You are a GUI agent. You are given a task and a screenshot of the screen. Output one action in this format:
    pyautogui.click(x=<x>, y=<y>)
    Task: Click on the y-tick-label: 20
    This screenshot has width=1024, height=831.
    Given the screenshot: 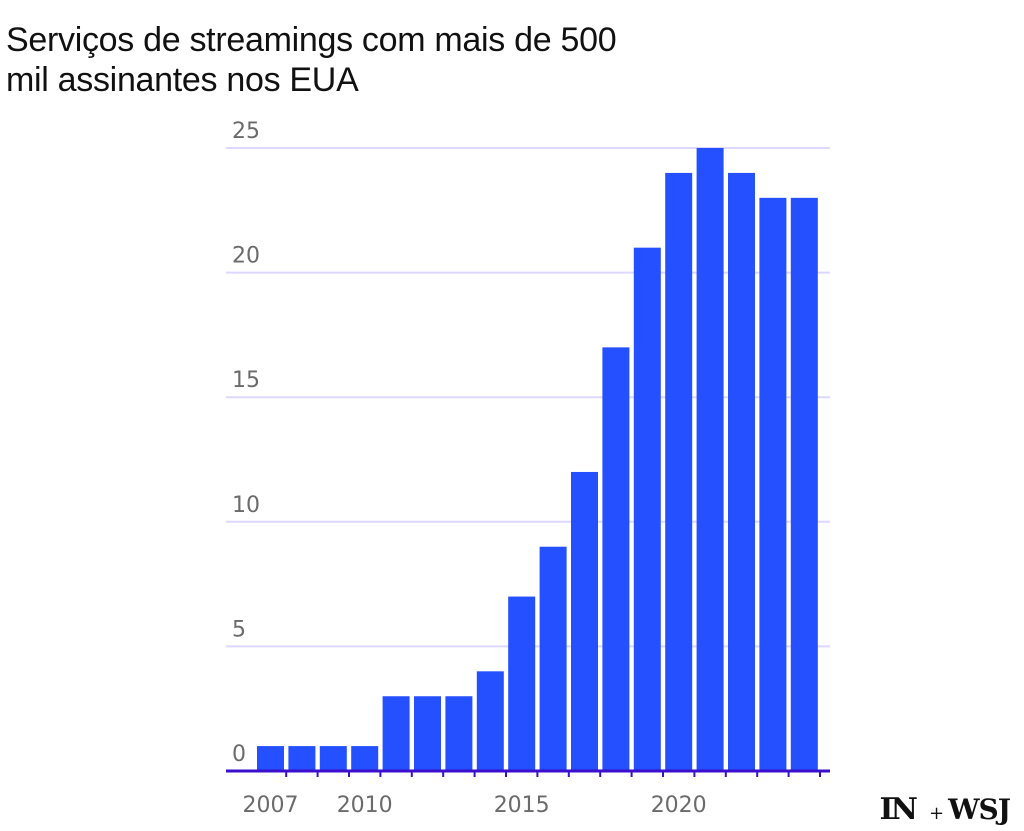 What is the action you would take?
    pyautogui.click(x=246, y=256)
    